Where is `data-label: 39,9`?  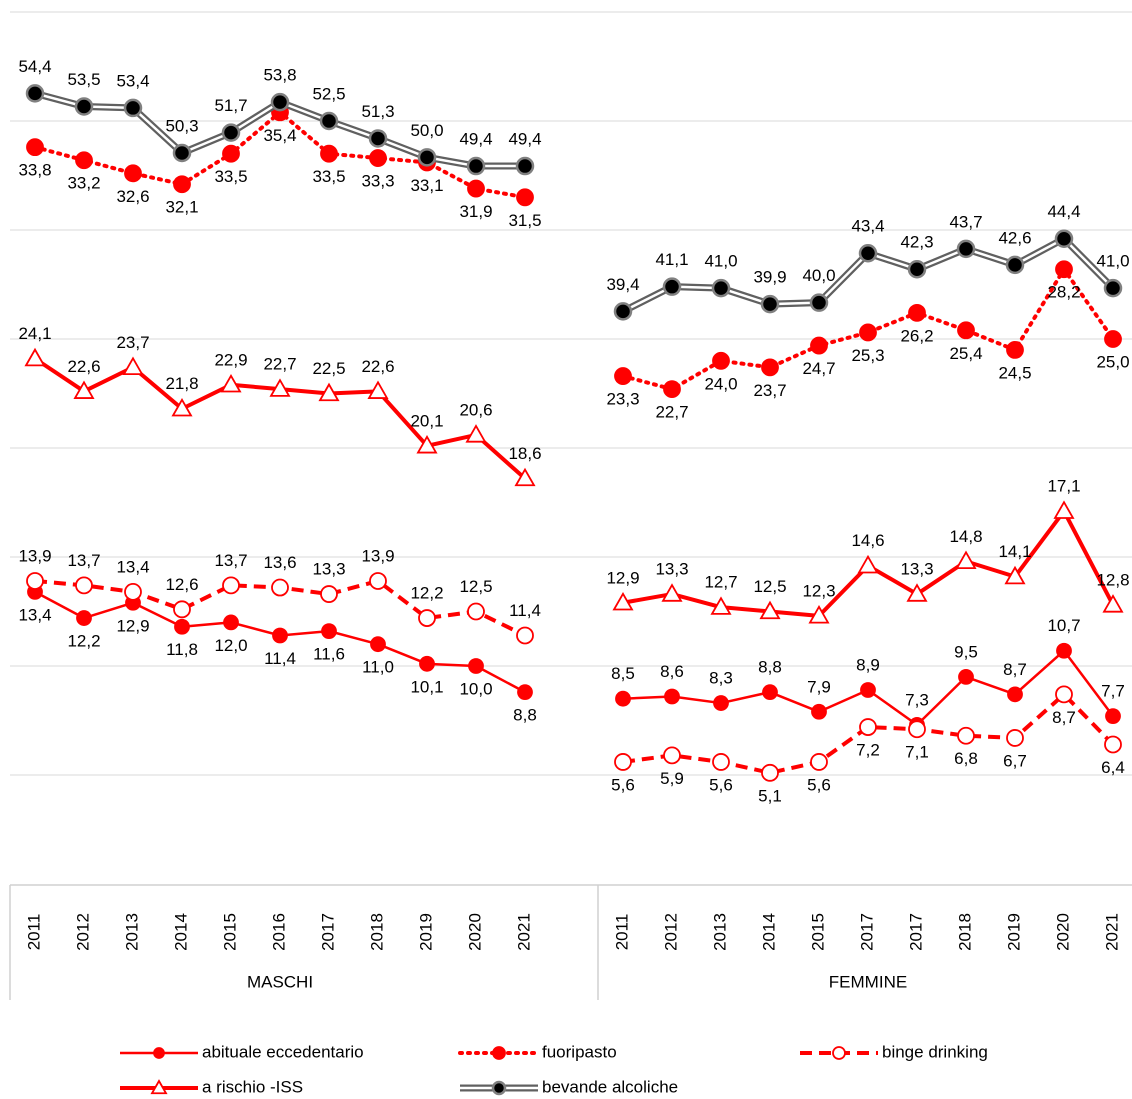 data-label: 39,9 is located at coordinates (769, 277).